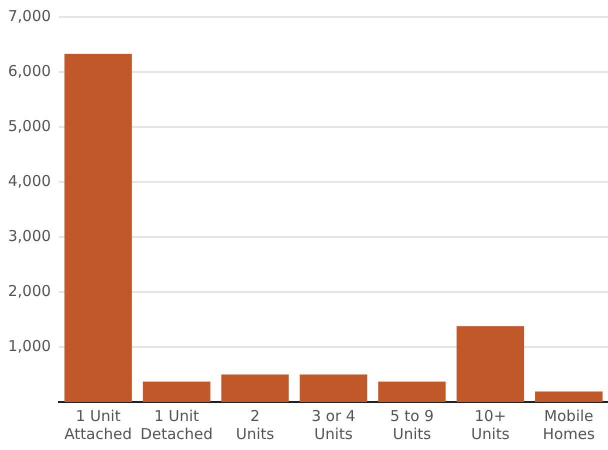  I want to click on x-tick-label: Mobile Homes, so click(569, 424).